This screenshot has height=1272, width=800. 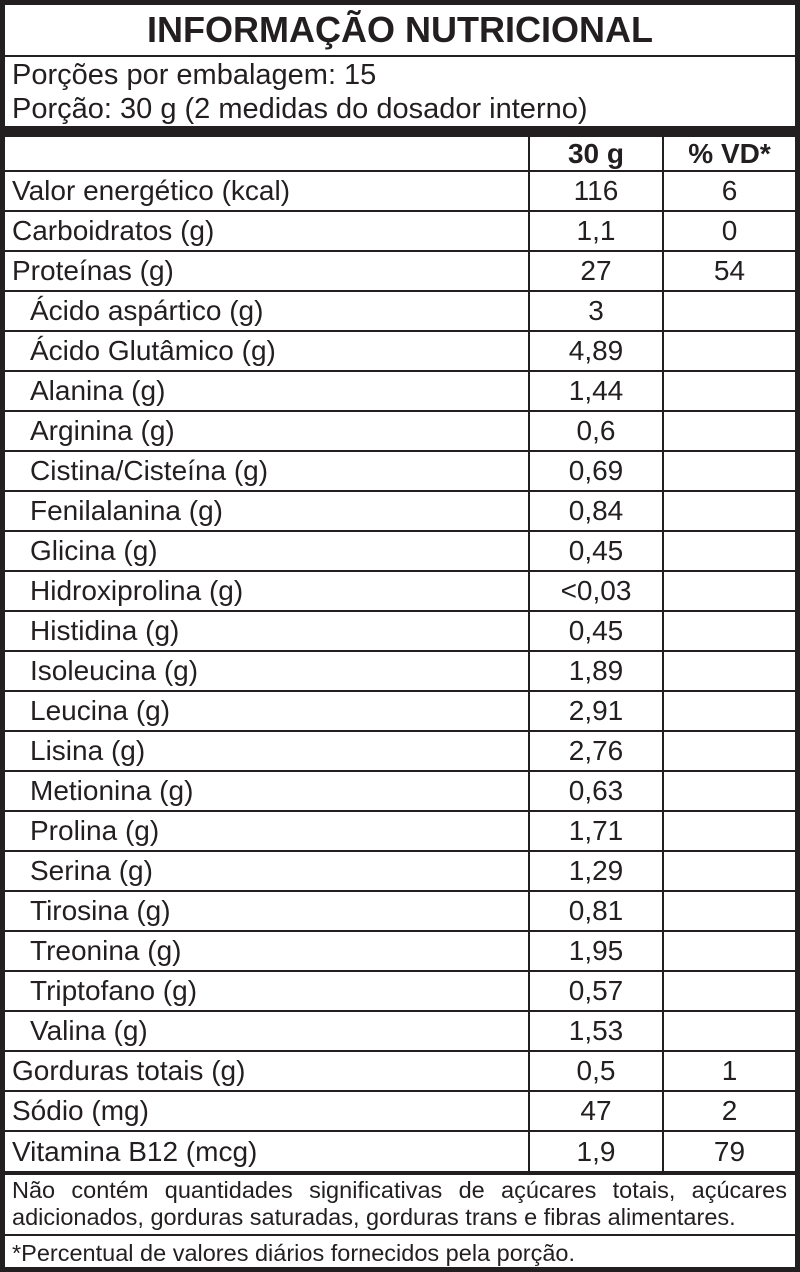 What do you see at coordinates (267, 590) in the screenshot?
I see `nutrient-label: Hidroxiprolina (g)` at bounding box center [267, 590].